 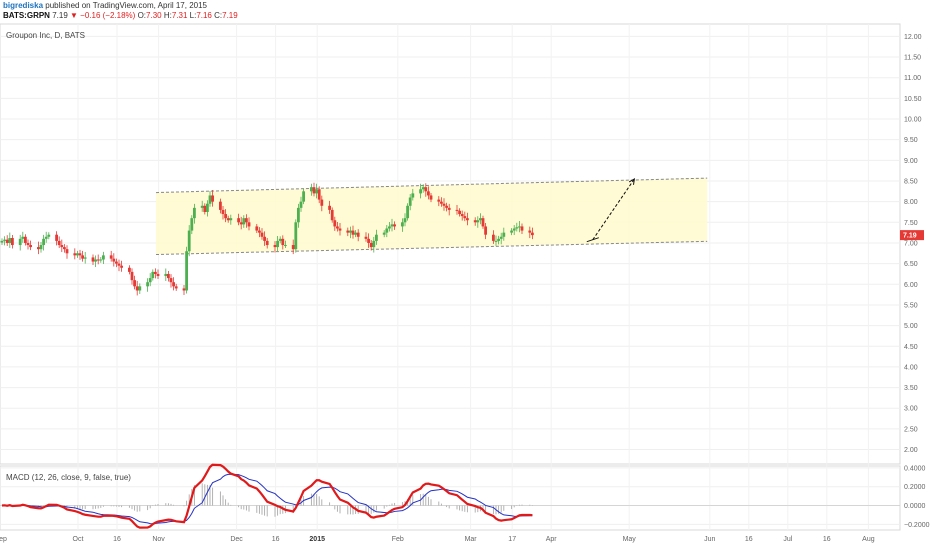 What do you see at coordinates (267, 496) in the screenshot?
I see `macd-line` at bounding box center [267, 496].